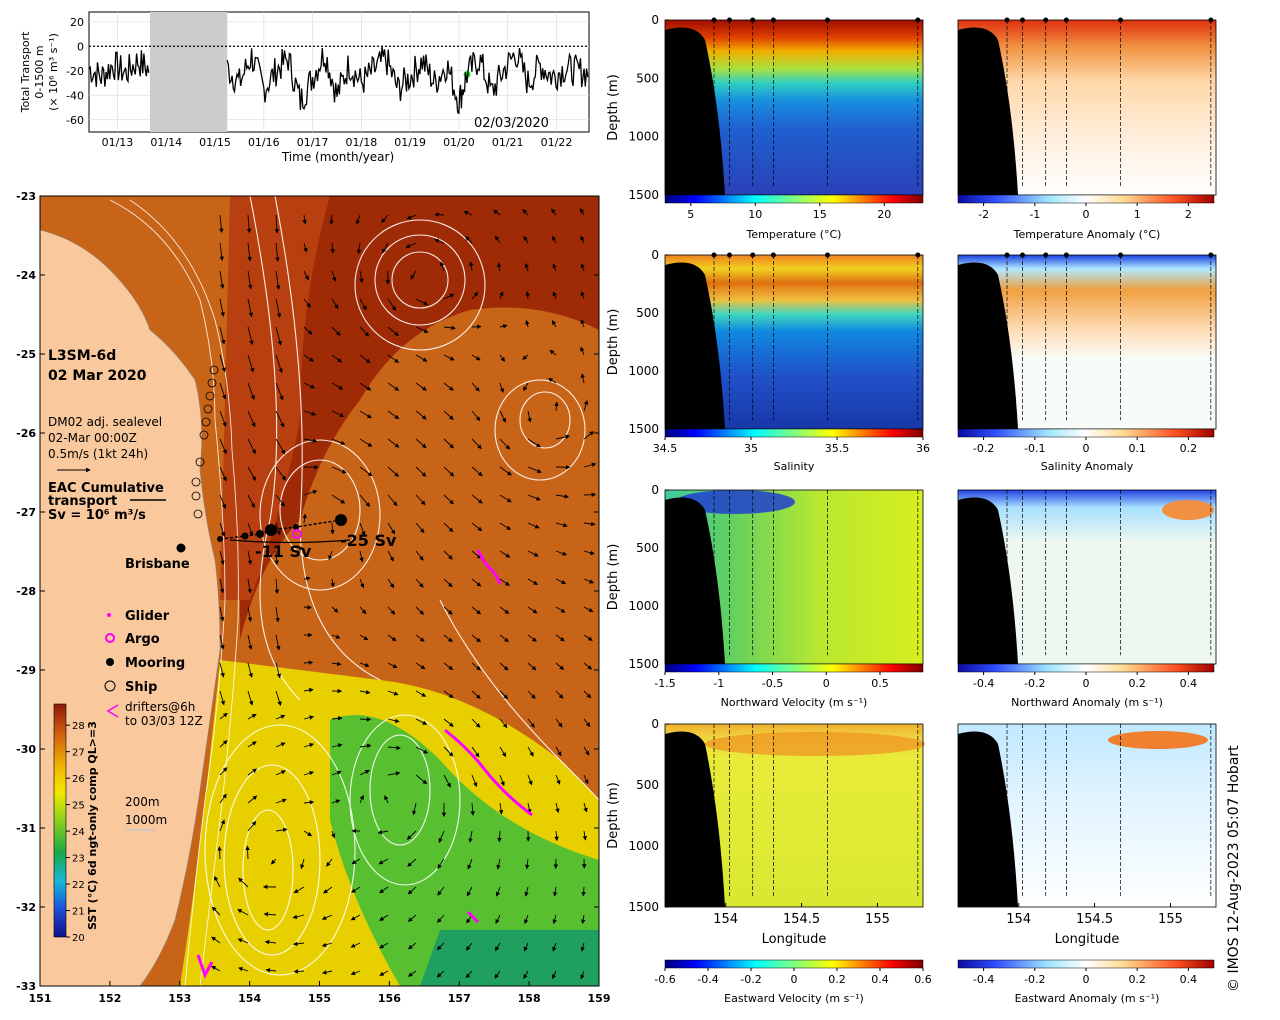 The image size is (1280, 1020). What do you see at coordinates (664, 683) in the screenshot?
I see `colorbar-tick-label: -1.5` at bounding box center [664, 683].